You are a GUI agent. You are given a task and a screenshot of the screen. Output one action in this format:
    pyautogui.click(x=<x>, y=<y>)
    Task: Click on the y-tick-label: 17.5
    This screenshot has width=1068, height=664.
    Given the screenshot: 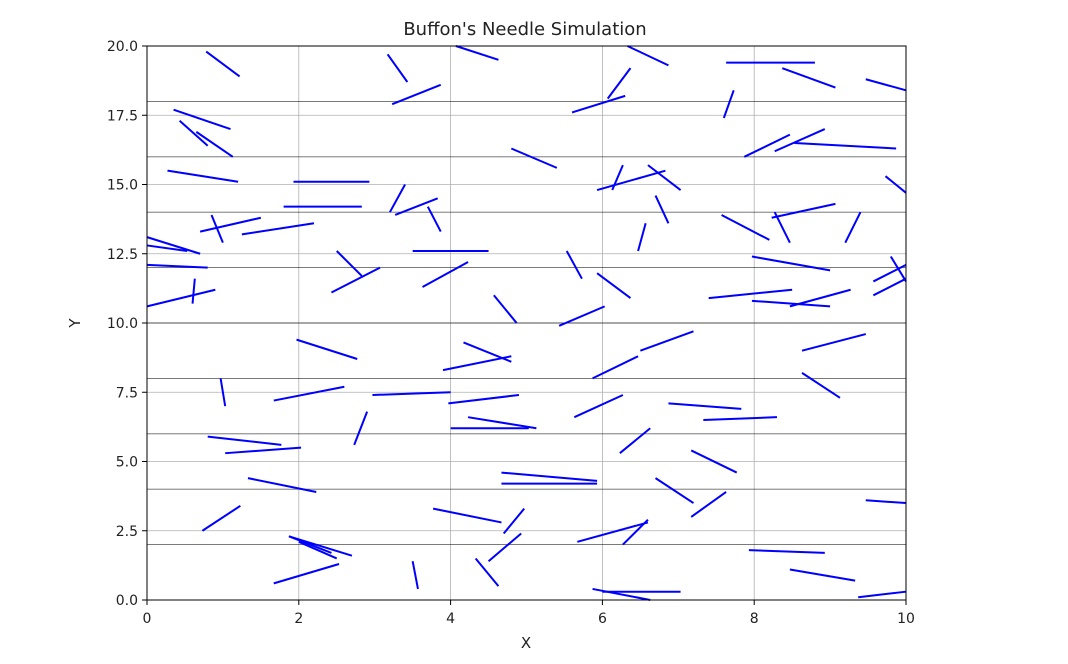 What is the action you would take?
    pyautogui.click(x=122, y=116)
    